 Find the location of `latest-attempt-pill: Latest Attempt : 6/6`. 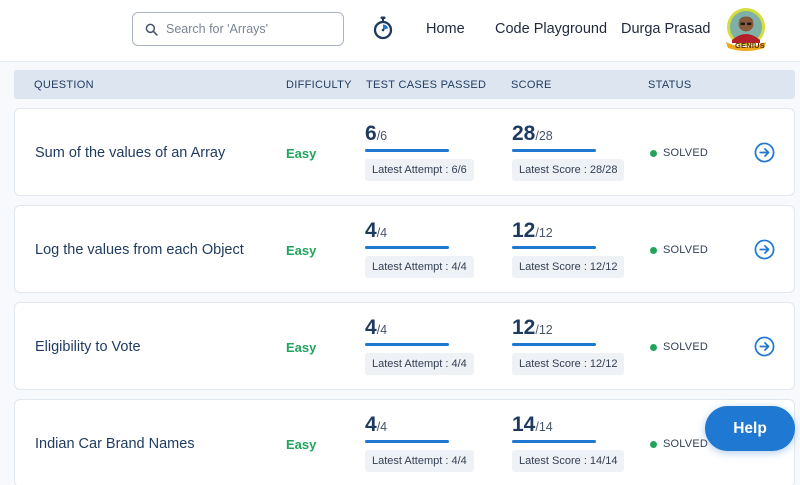

latest-attempt-pill: Latest Attempt : 6/6 is located at coordinates (419, 170).